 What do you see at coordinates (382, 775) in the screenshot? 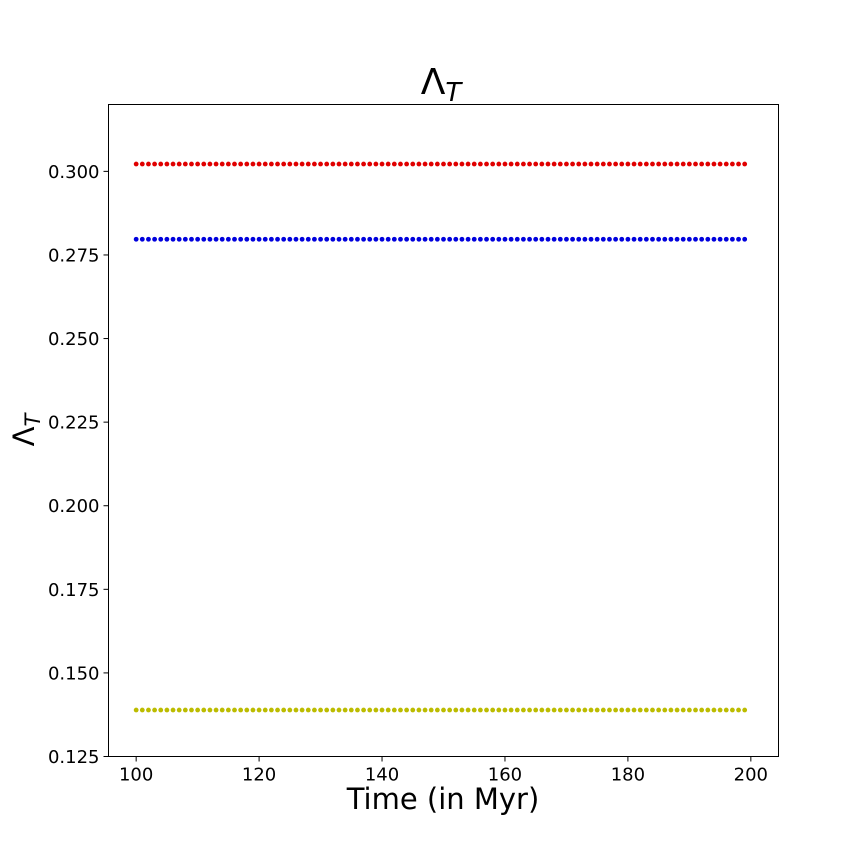
I see `x-tick-label: 140` at bounding box center [382, 775].